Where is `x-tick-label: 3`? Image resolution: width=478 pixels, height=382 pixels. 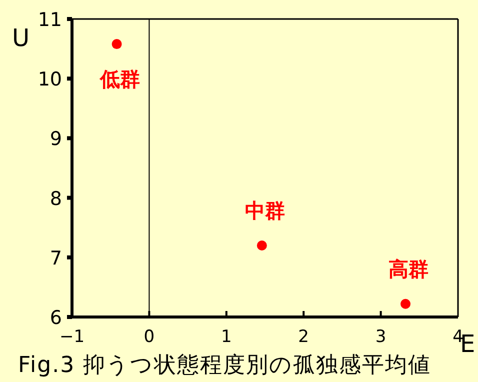
x-tick-label: 3 is located at coordinates (380, 337).